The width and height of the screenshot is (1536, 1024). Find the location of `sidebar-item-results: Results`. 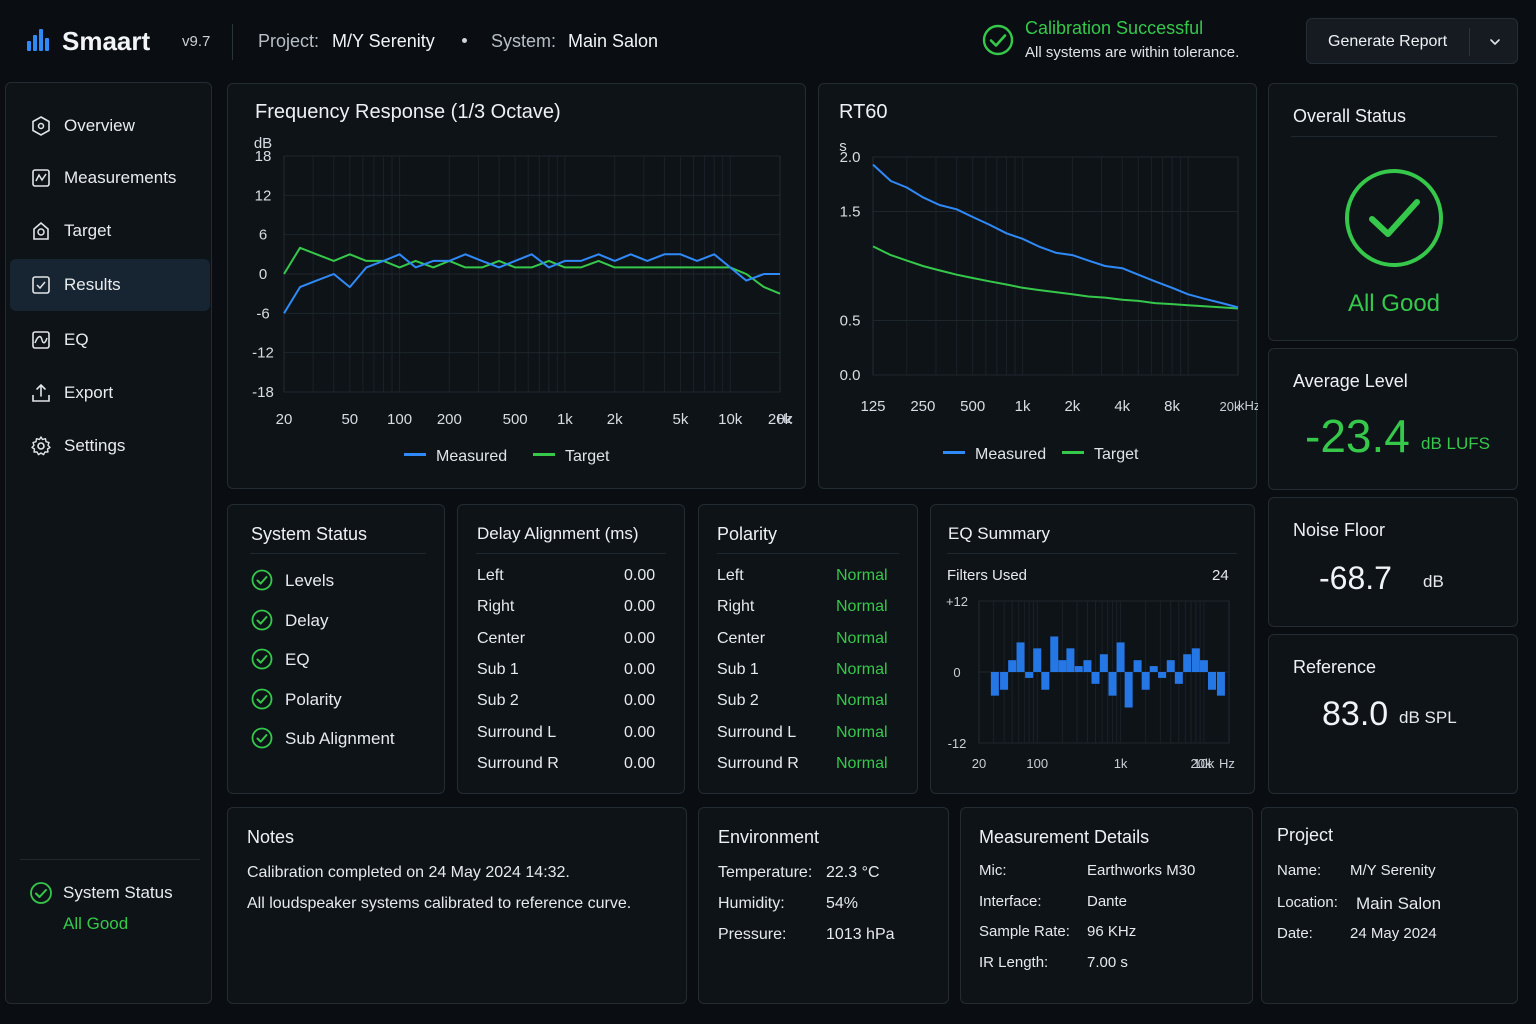

sidebar-item-results: Results is located at coordinates (110, 285).